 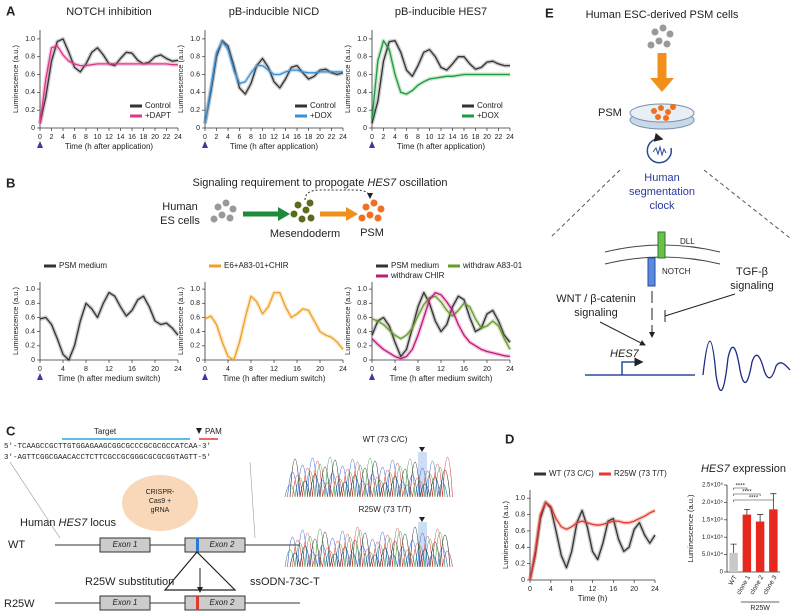 I want to click on x-tick-label: 0, so click(x=40, y=137).